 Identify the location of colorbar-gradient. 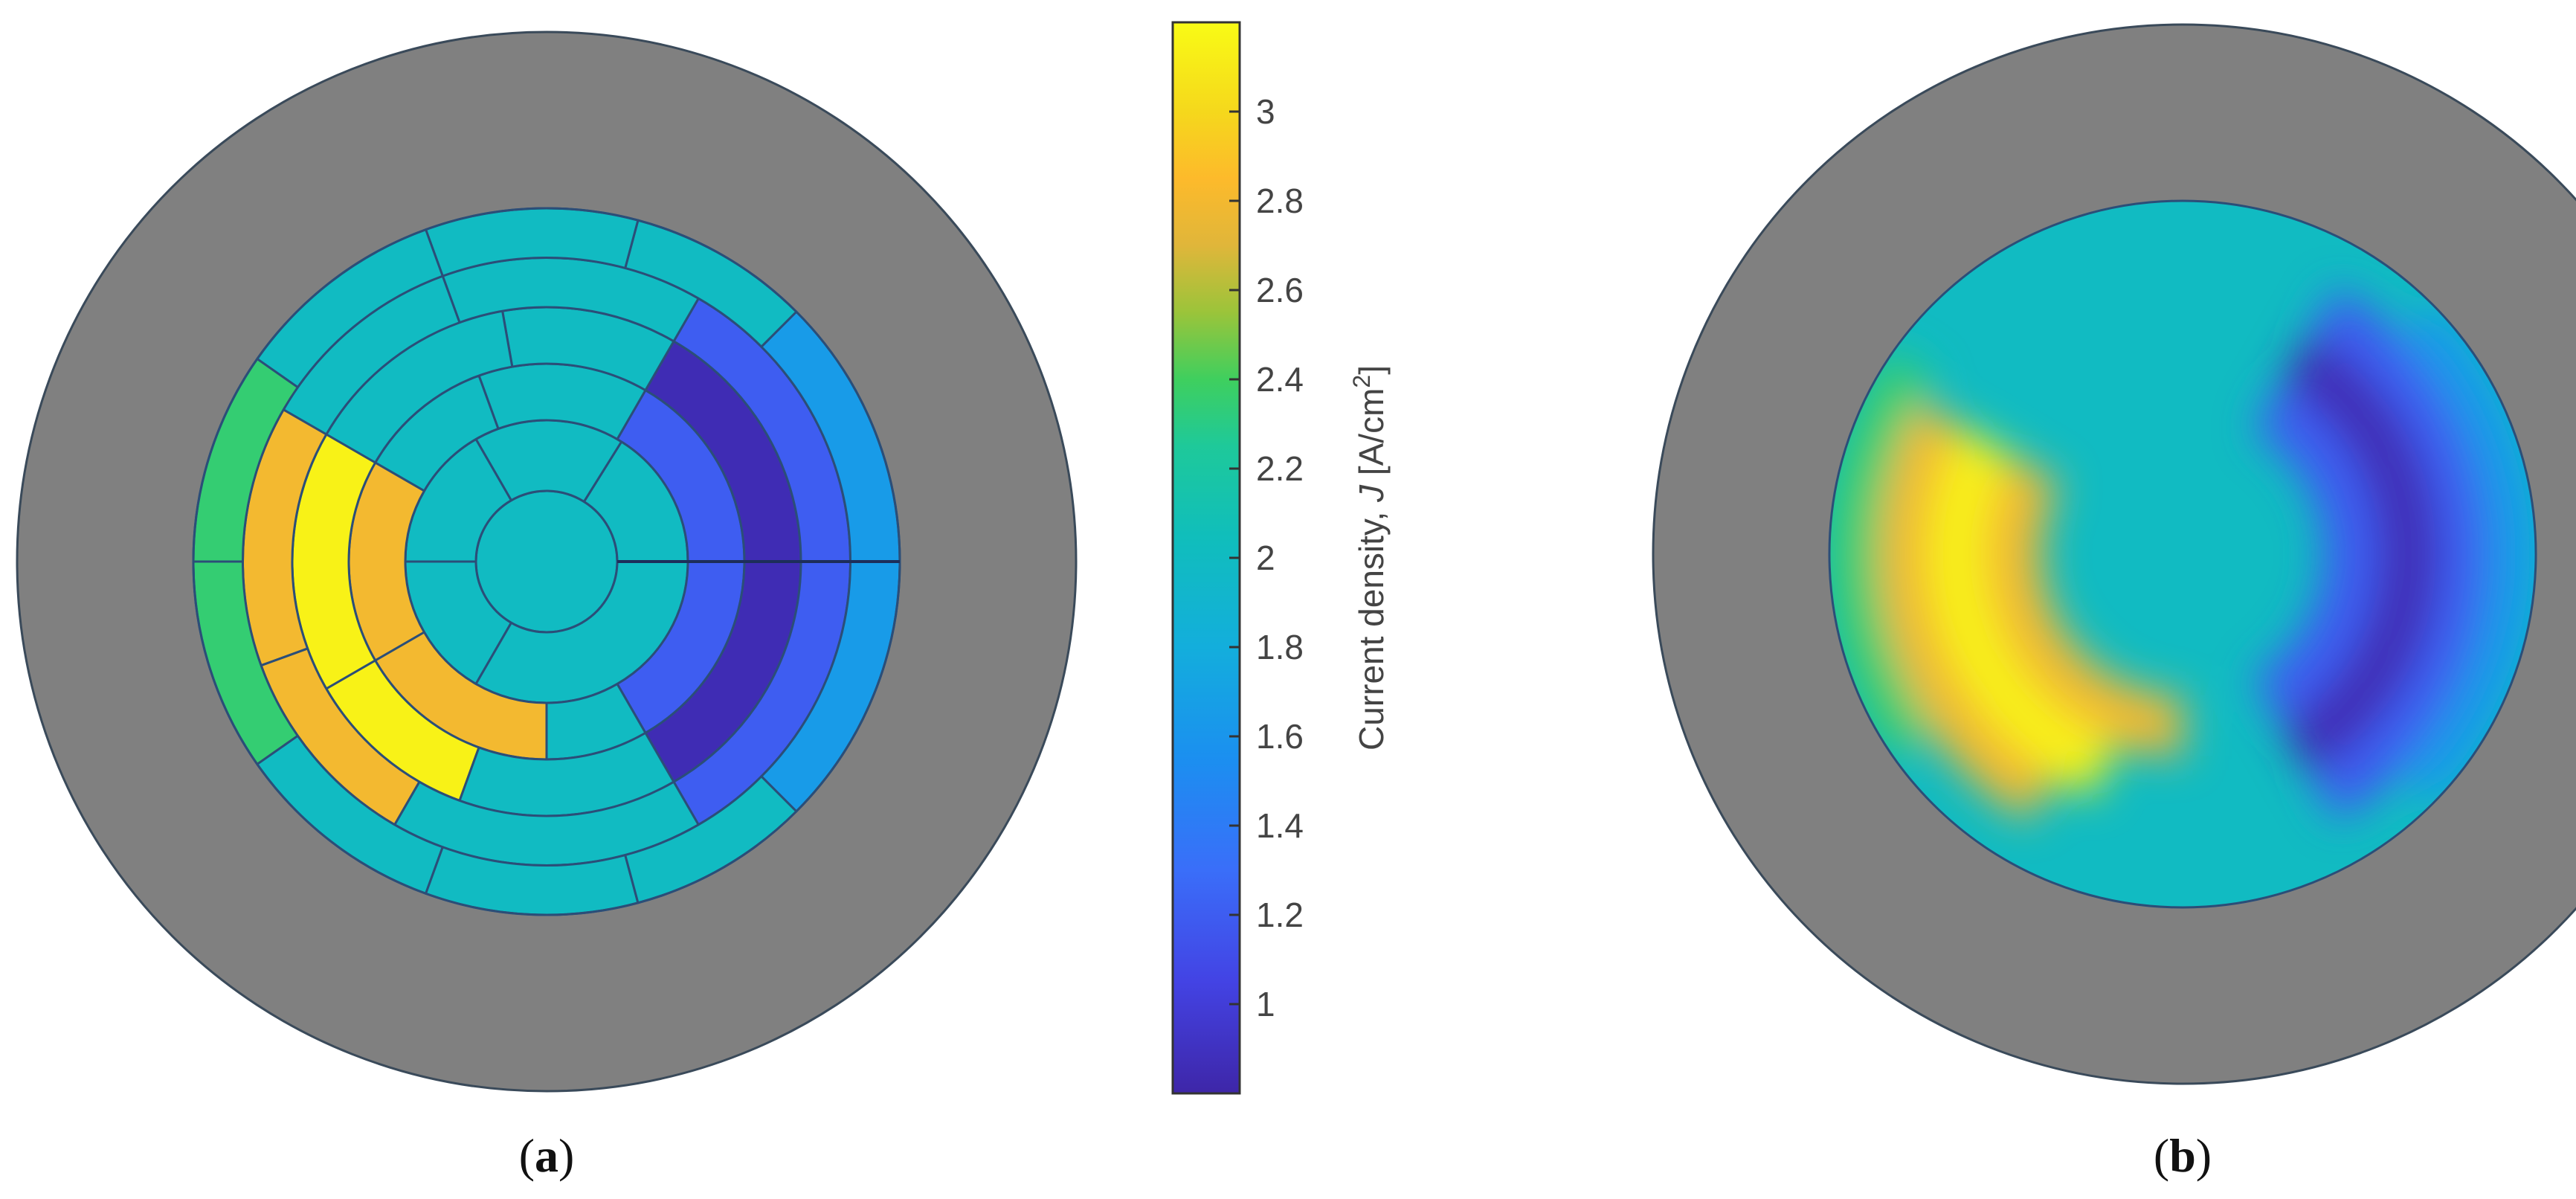
(1206, 558).